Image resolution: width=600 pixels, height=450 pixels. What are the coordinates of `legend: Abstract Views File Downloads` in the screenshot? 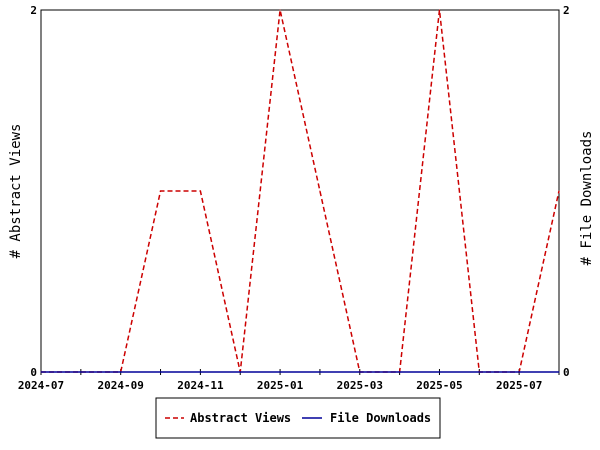 It's located at (298, 418).